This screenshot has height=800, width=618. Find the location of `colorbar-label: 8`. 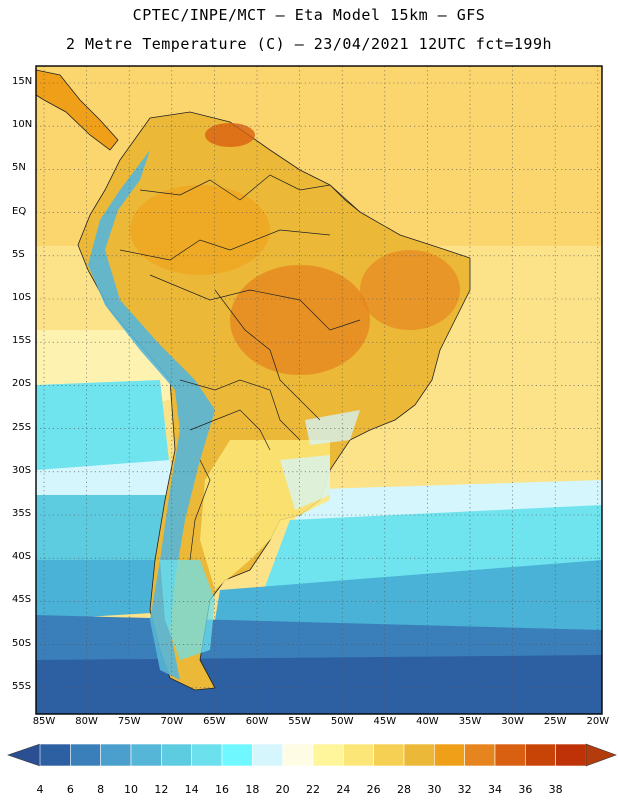

colorbar-label: 8 is located at coordinates (101, 789).